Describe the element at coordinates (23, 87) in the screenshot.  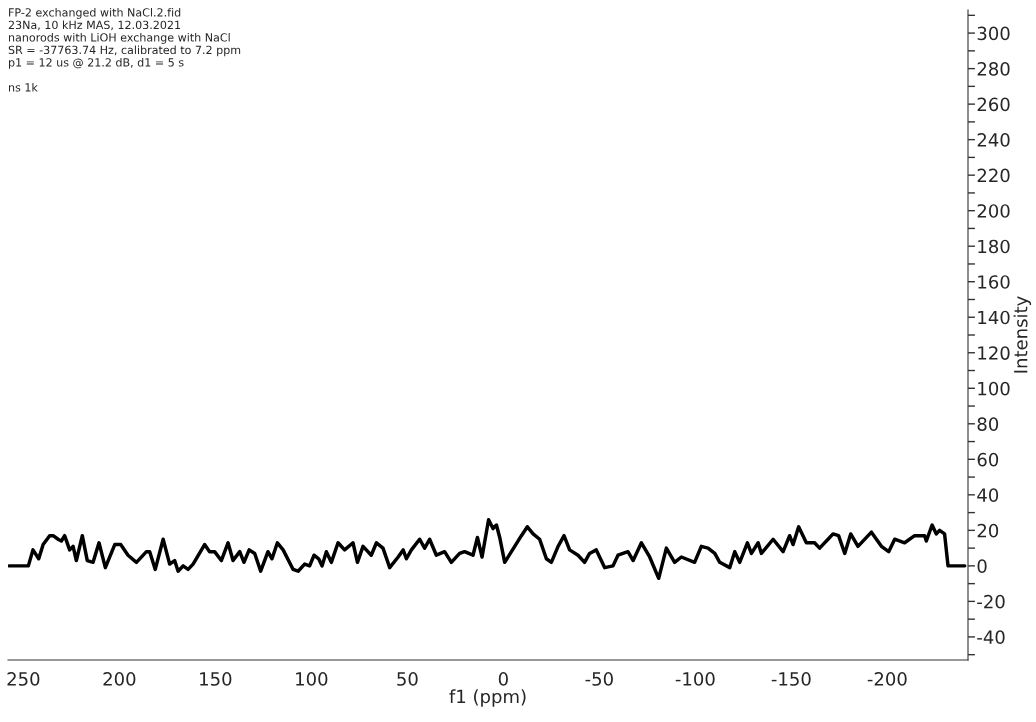
I see `annotation: ns 1k` at that location.